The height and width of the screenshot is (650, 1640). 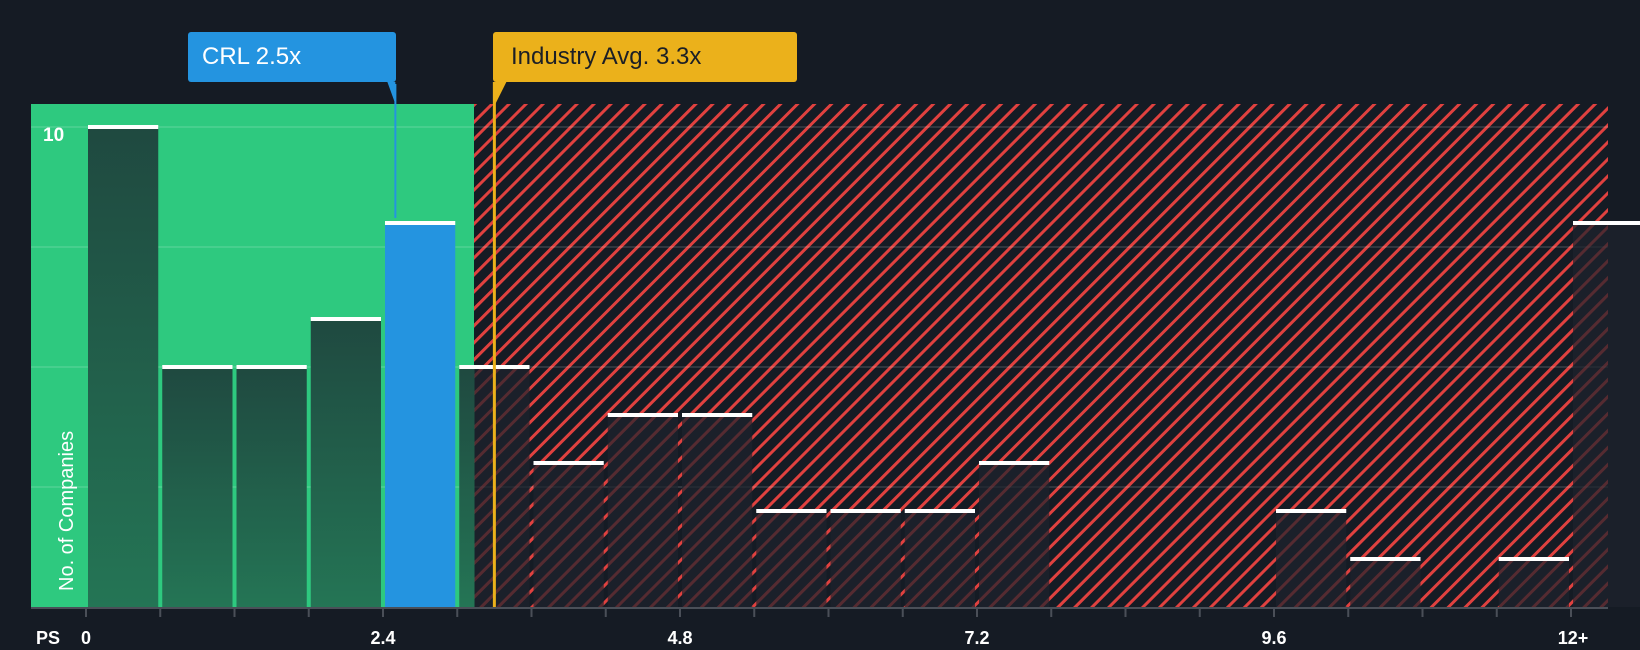 What do you see at coordinates (67, 510) in the screenshot?
I see `y-axis-title: No. of Companies` at bounding box center [67, 510].